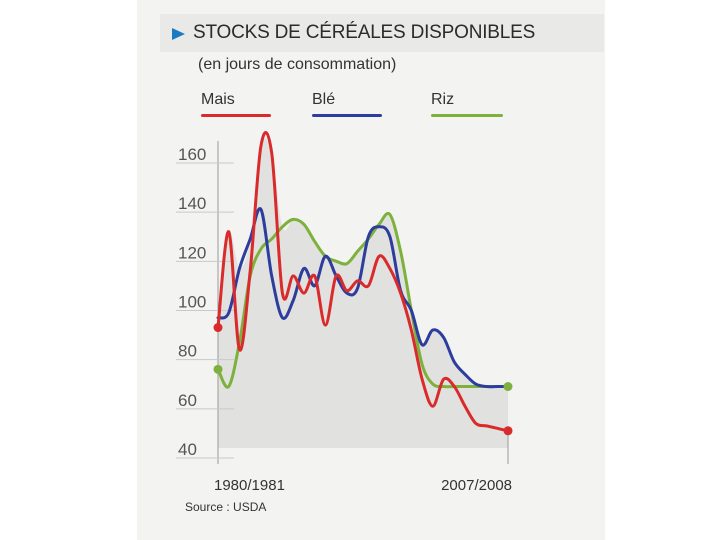 The image size is (720, 540). What do you see at coordinates (467, 104) in the screenshot?
I see `legend-item-riz: Riz` at bounding box center [467, 104].